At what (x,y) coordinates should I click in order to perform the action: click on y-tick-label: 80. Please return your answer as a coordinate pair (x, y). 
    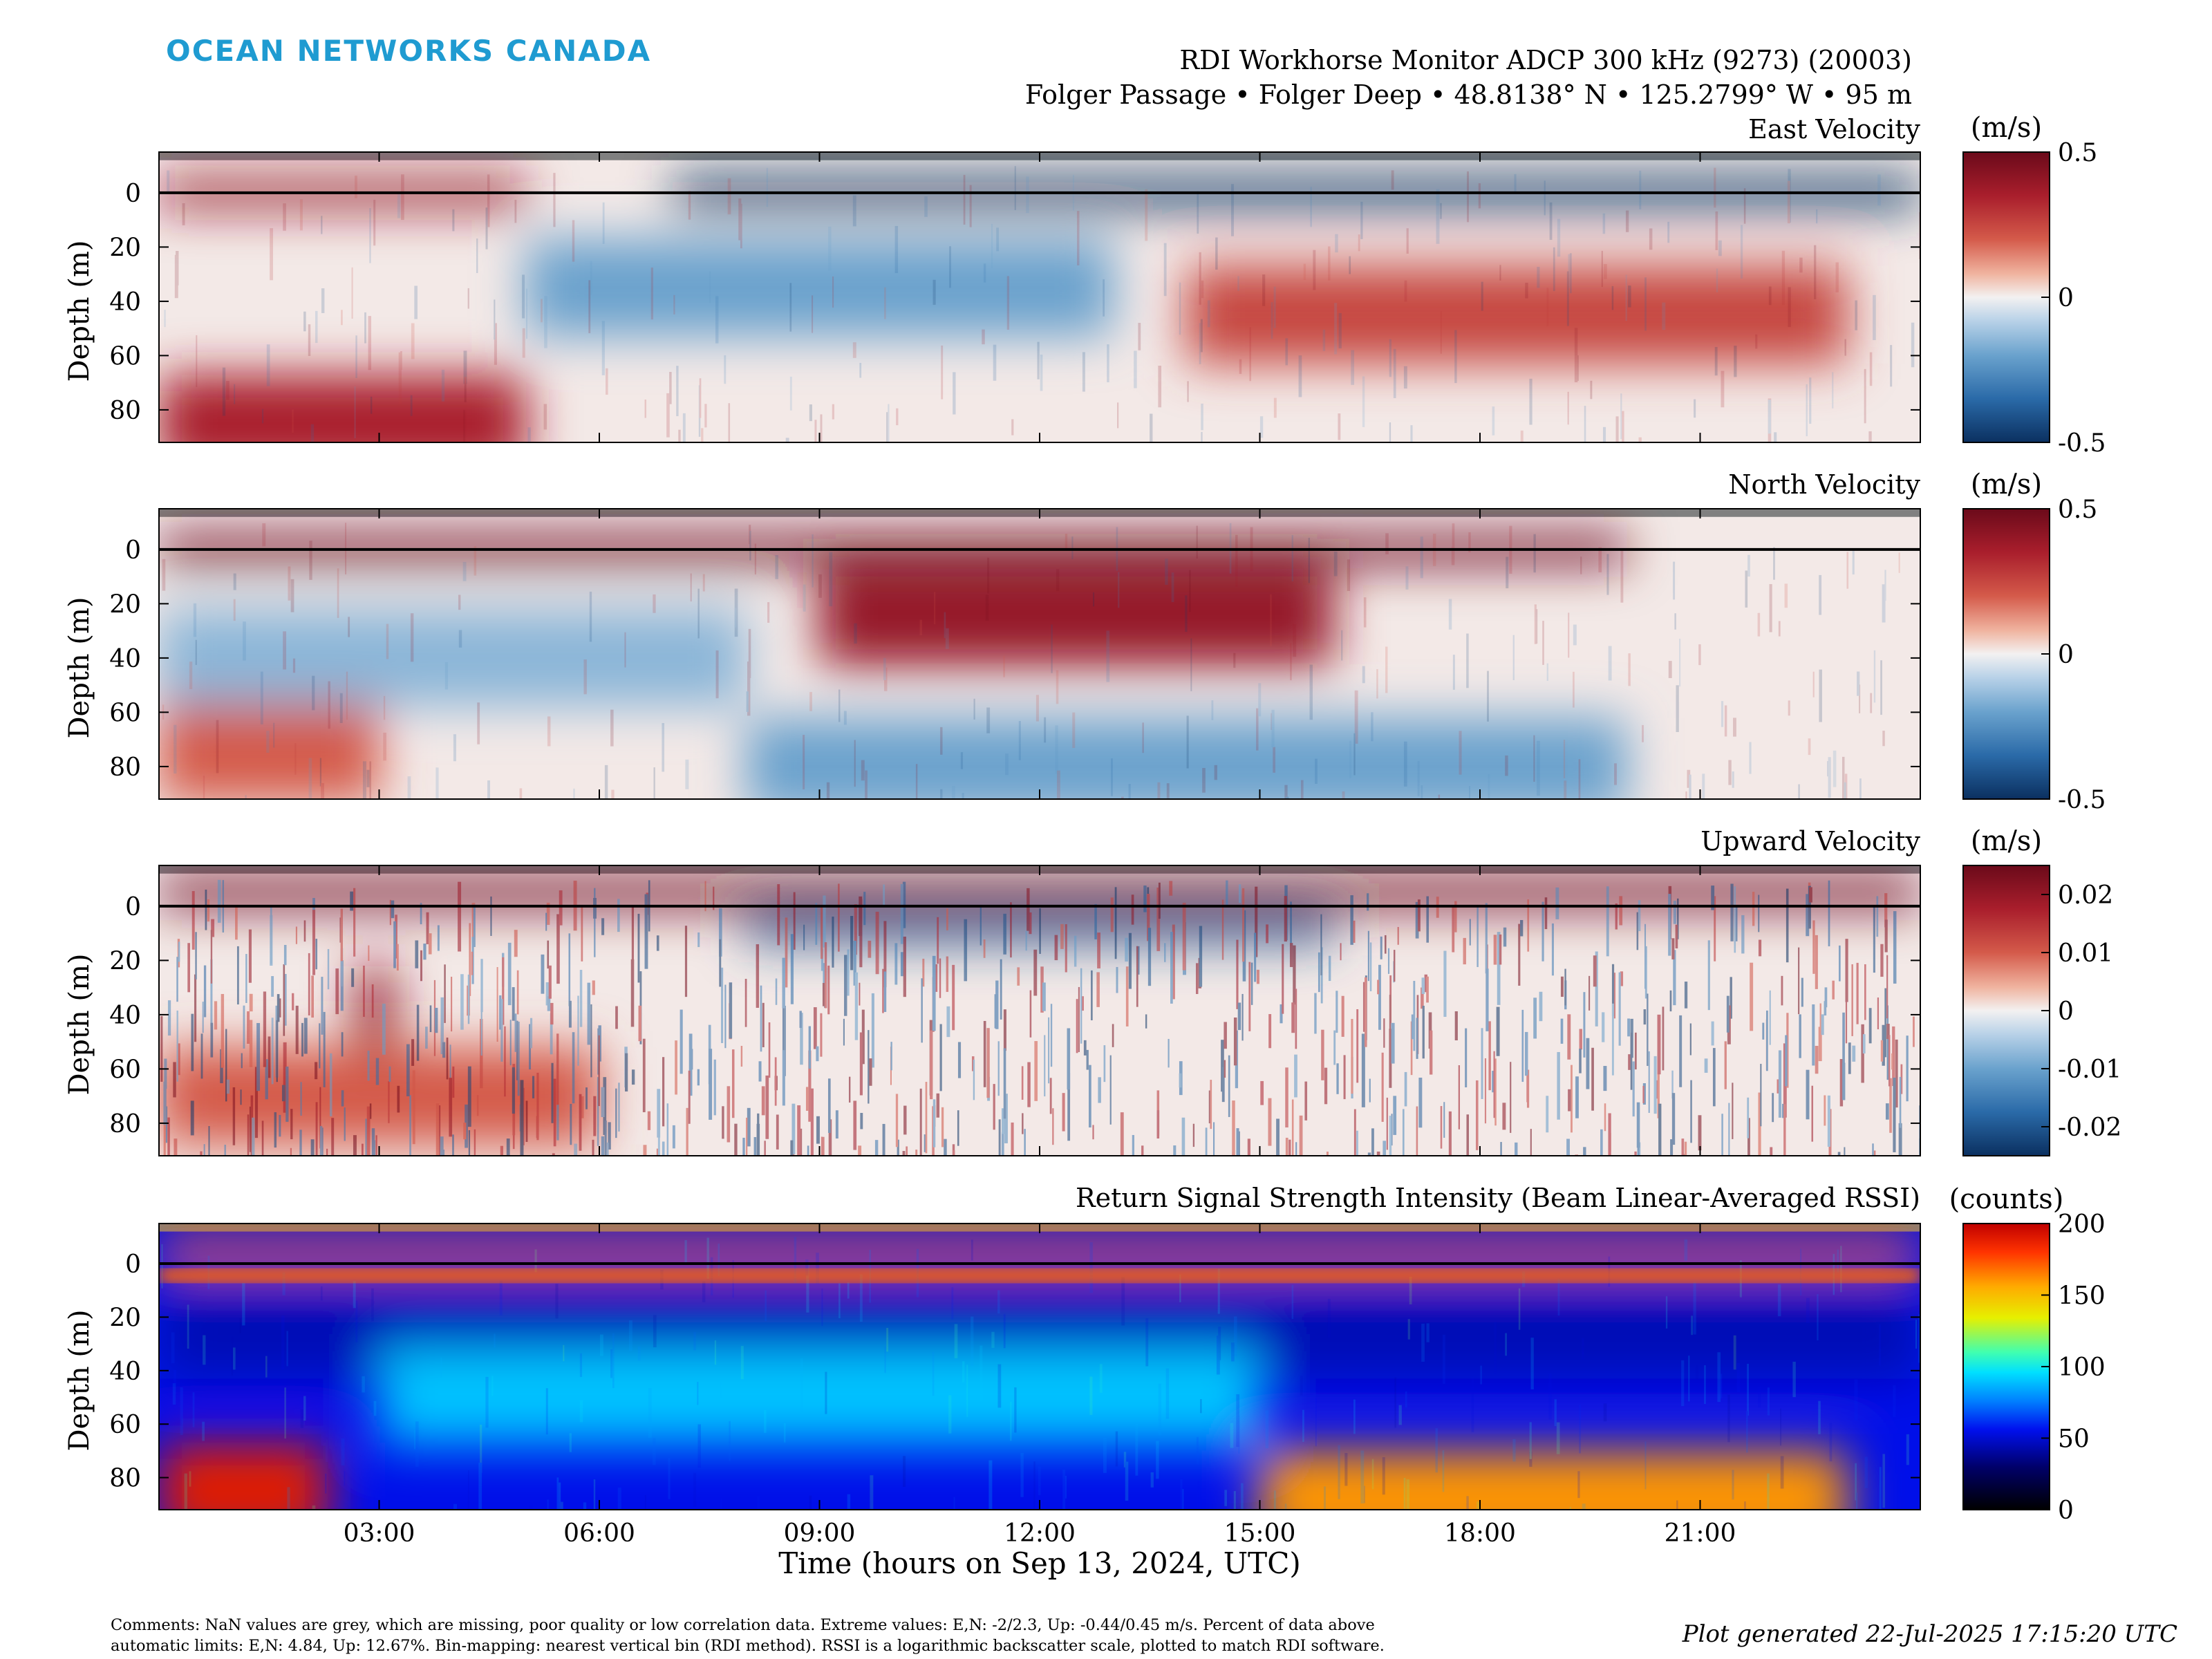
    Looking at the image, I should click on (125, 411).